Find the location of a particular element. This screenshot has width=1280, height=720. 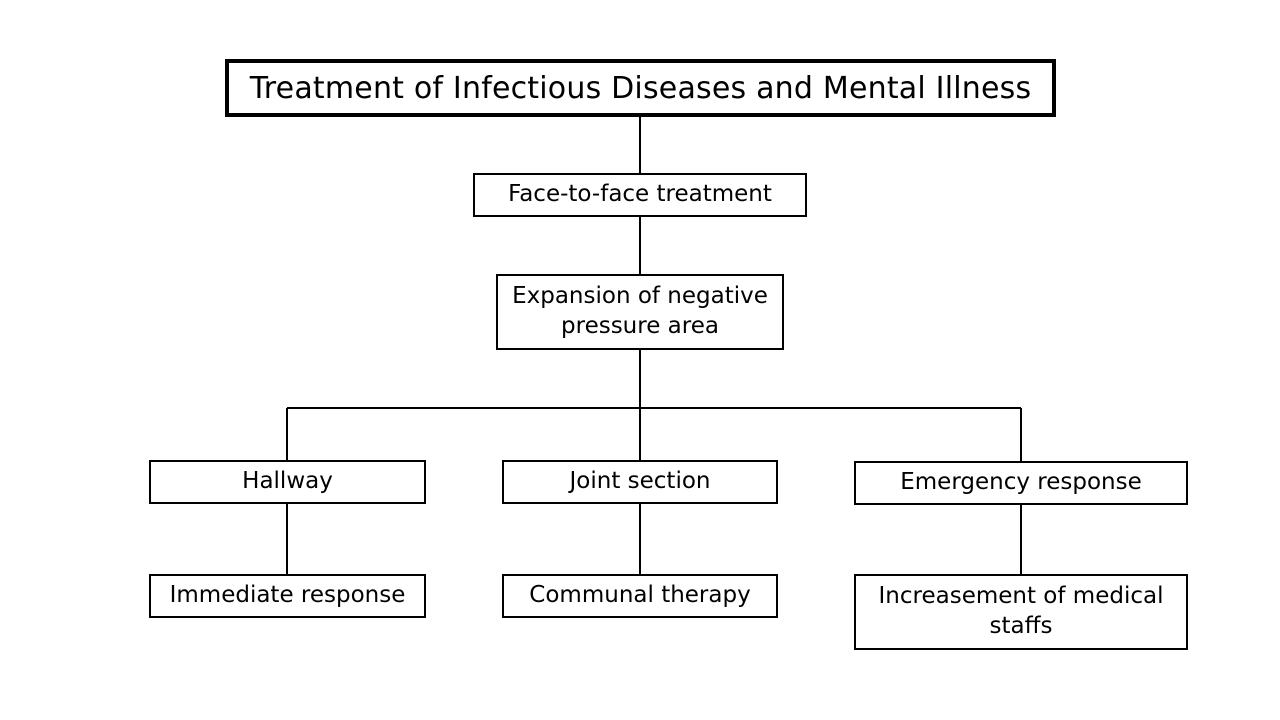

communal-therapy-label: Communal therapy is located at coordinates (640, 595).